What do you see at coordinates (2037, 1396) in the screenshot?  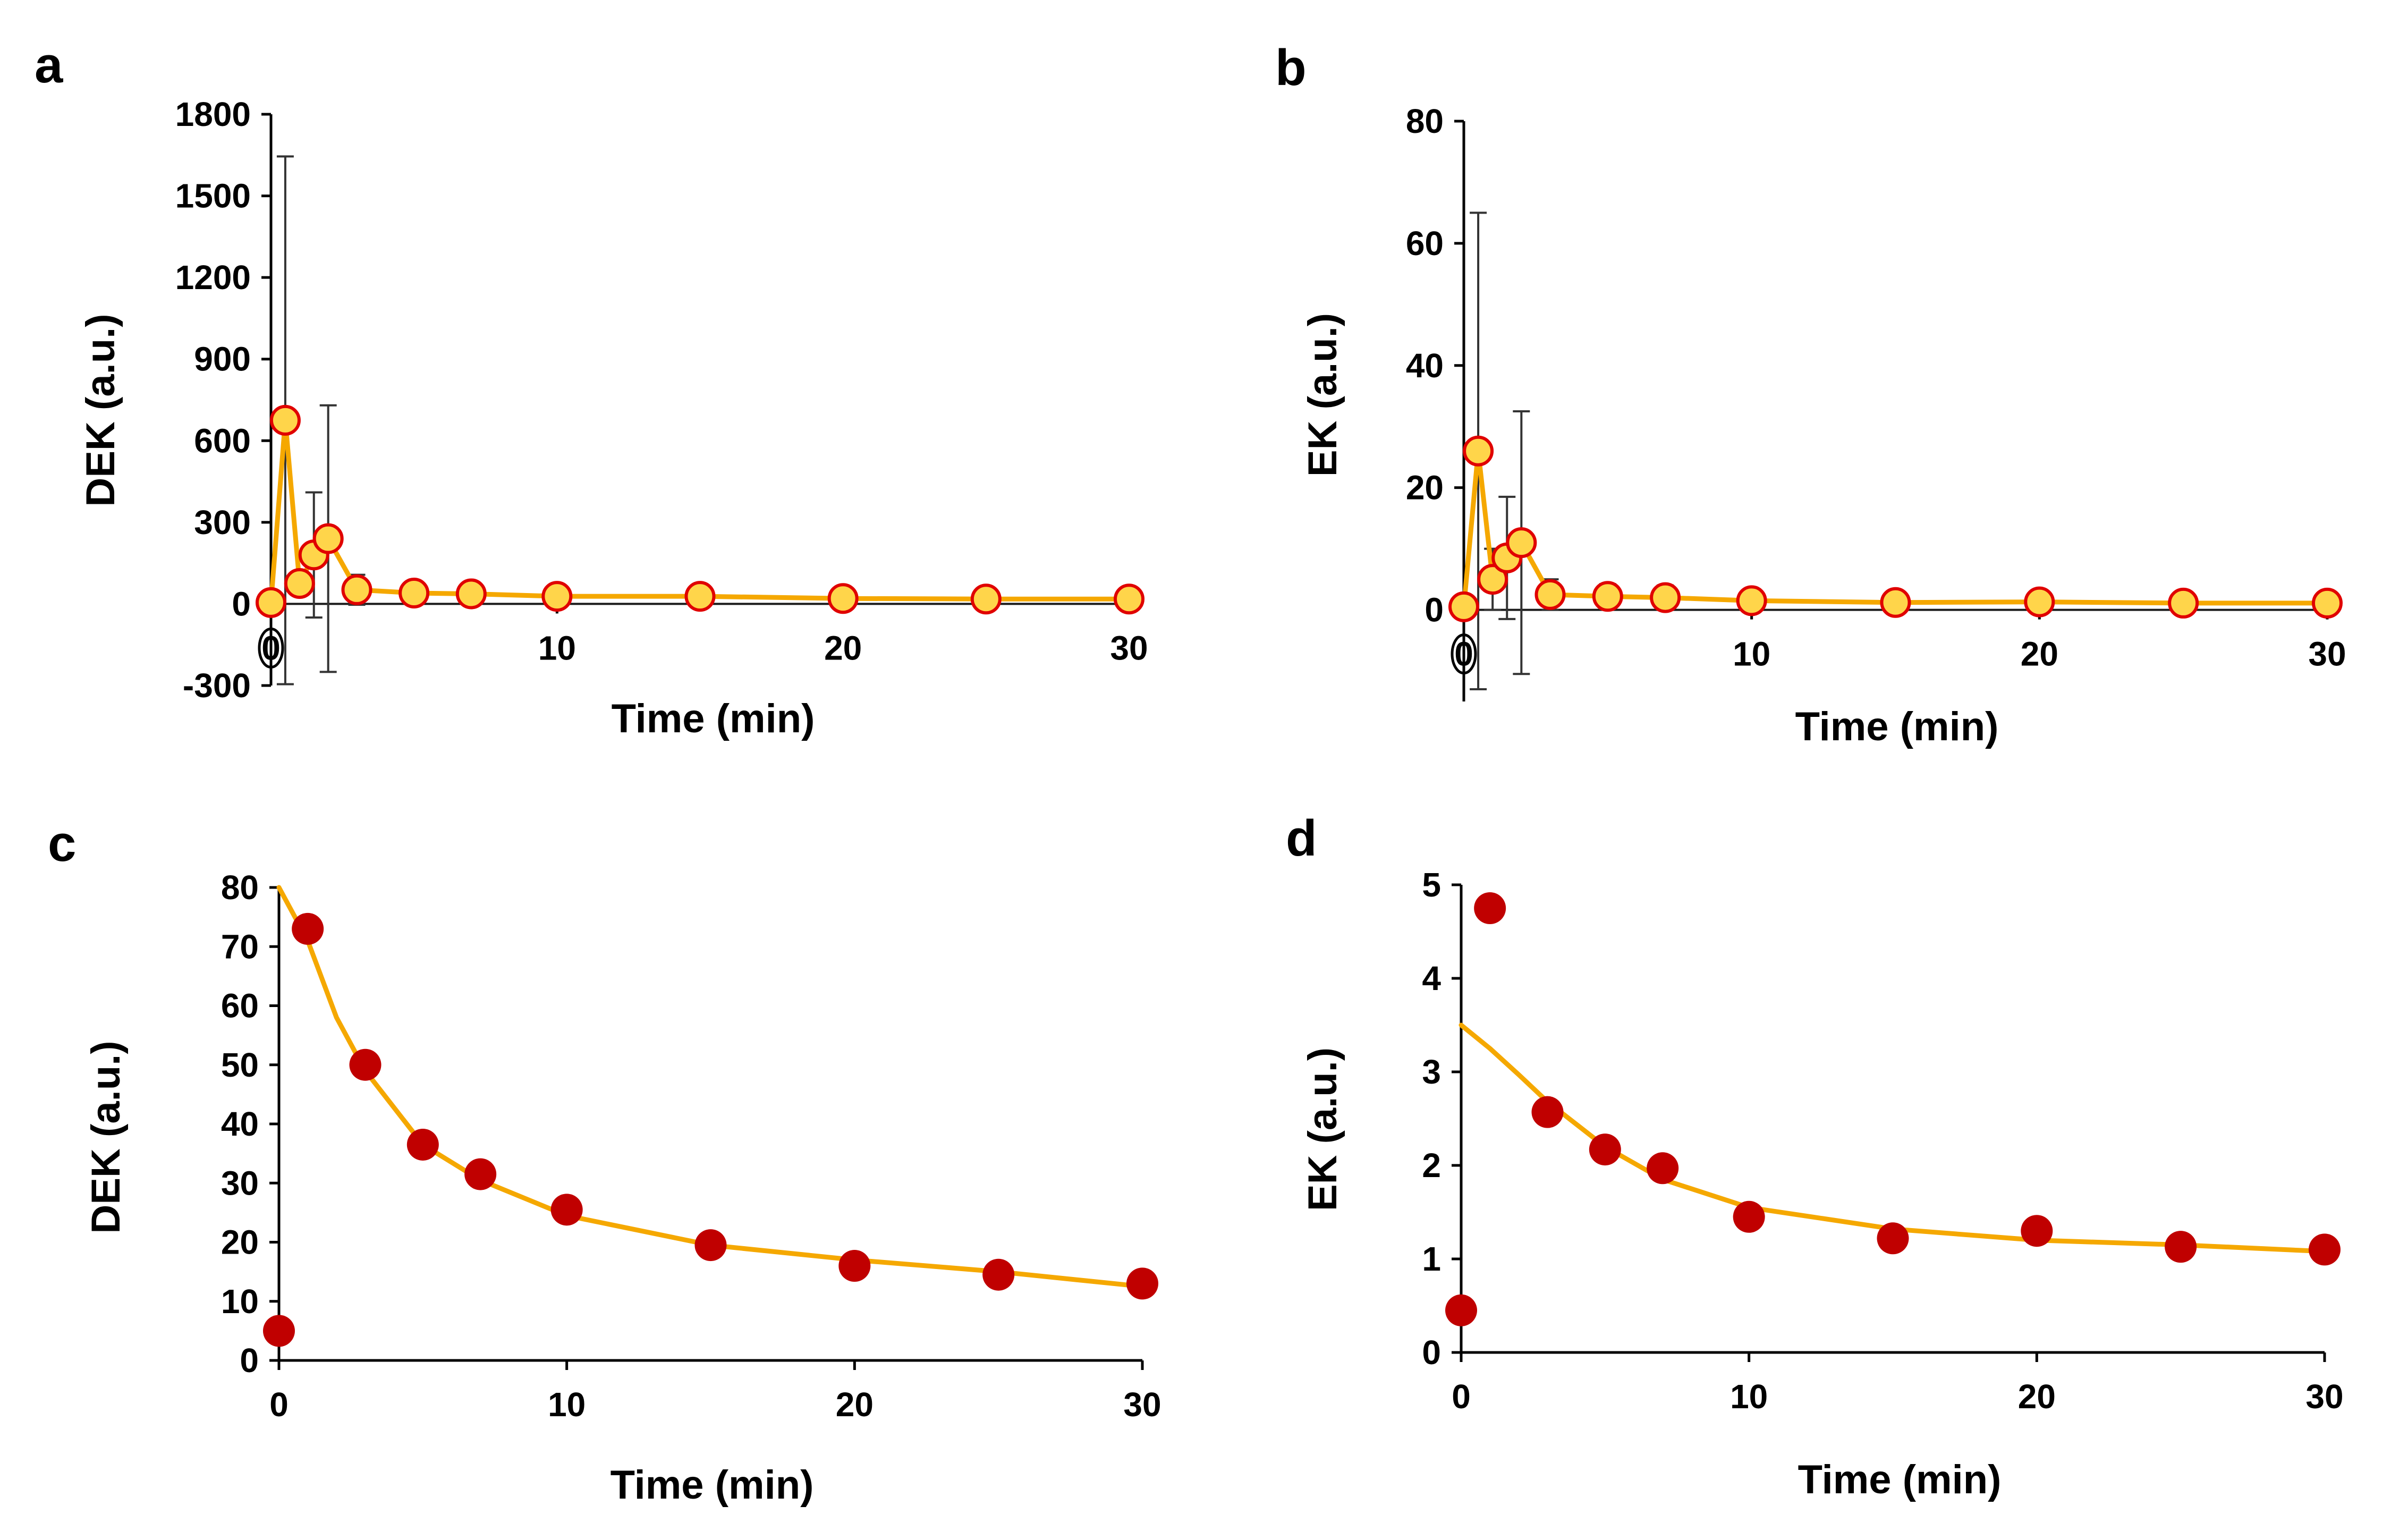 I see `panel-d-xtick-label: 20` at bounding box center [2037, 1396].